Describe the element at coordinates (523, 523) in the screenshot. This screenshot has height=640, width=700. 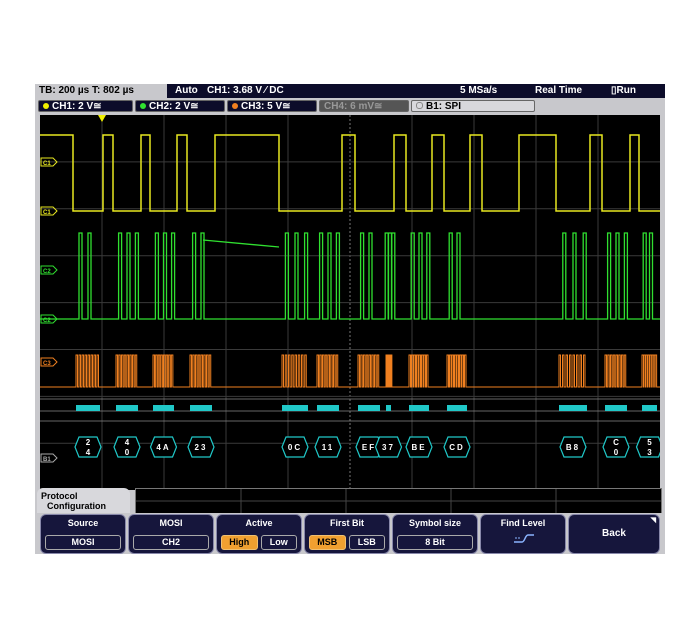
I see `softkey-title: Find Level` at that location.